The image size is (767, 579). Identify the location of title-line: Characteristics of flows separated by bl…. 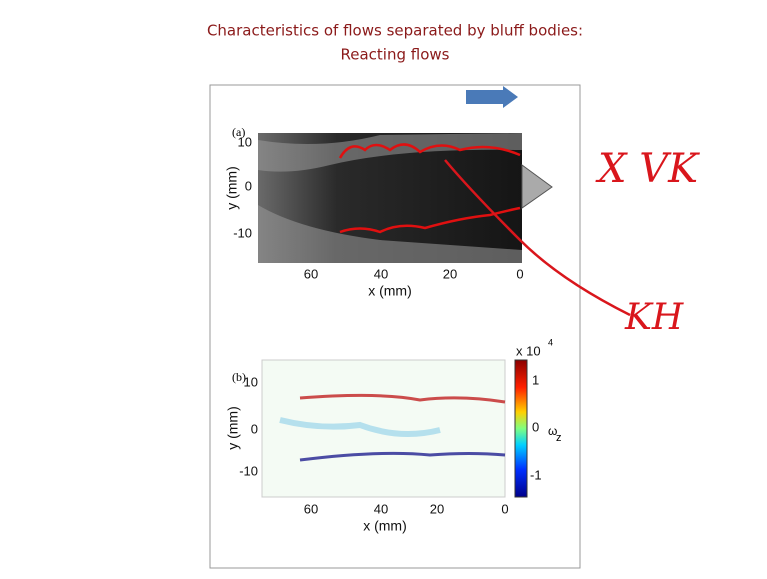
(395, 31).